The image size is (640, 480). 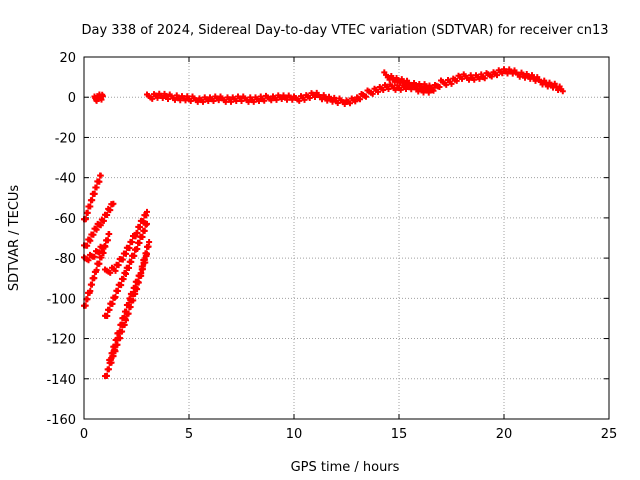 What do you see at coordinates (609, 434) in the screenshot?
I see `x-tick-label: 25` at bounding box center [609, 434].